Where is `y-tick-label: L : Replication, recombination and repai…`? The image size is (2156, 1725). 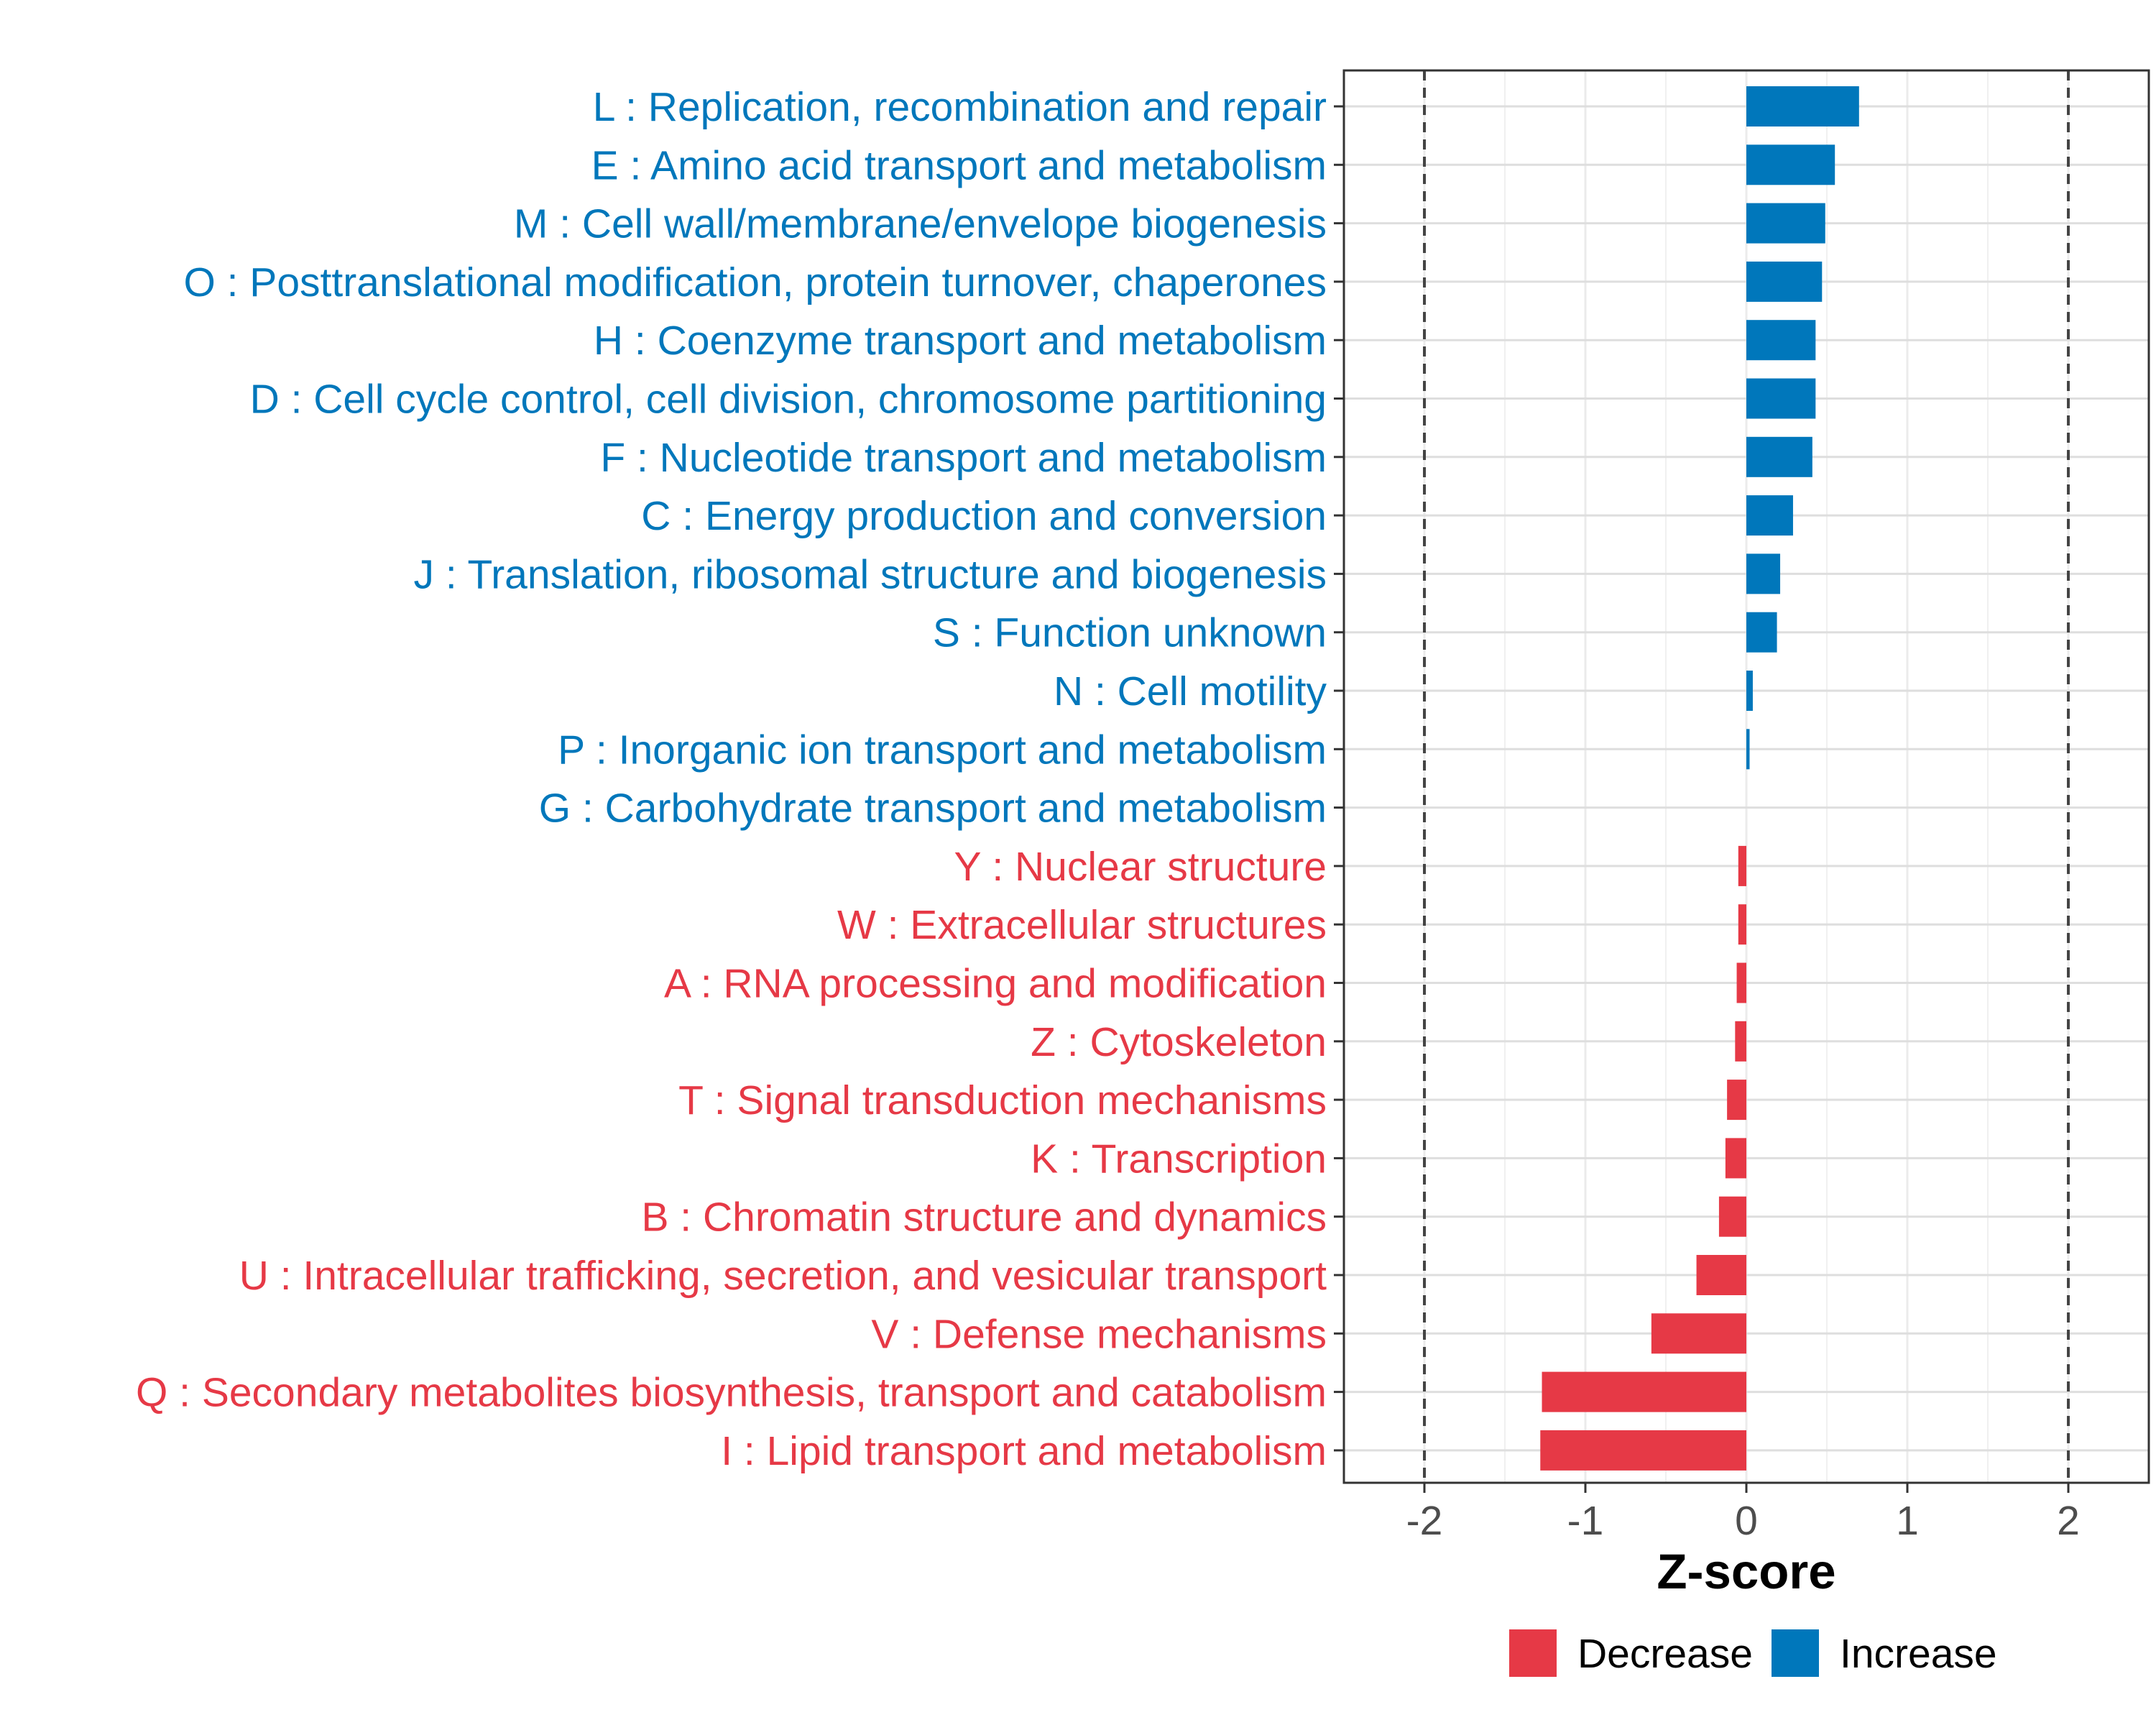 y-tick-label: L : Replication, recombination and repai… is located at coordinates (960, 107).